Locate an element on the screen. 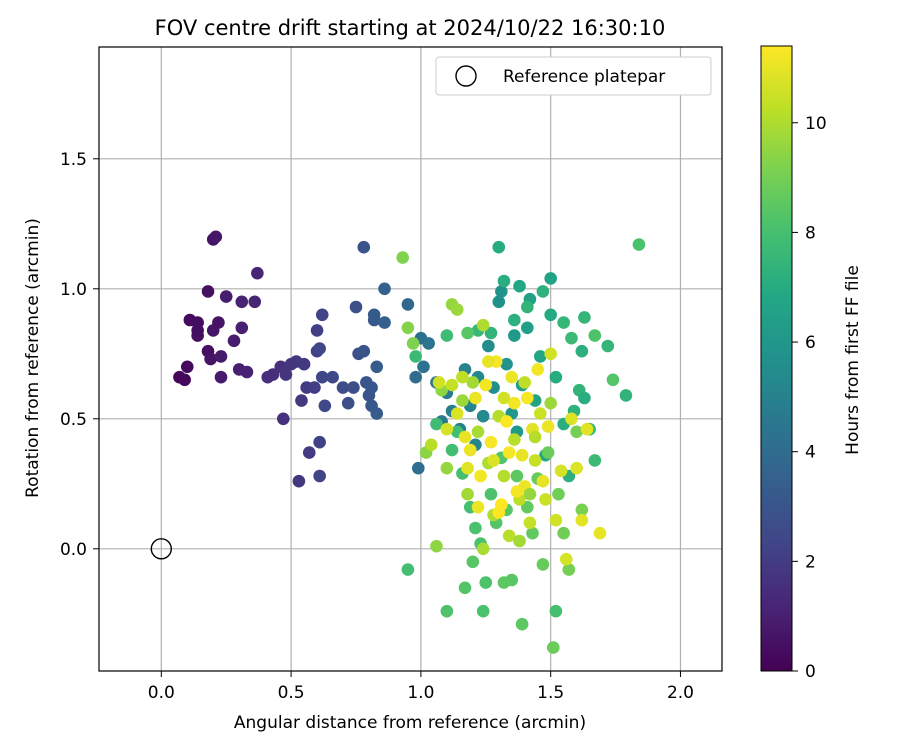 The image size is (900, 750). y-tick-label: 0.0 is located at coordinates (73, 550).